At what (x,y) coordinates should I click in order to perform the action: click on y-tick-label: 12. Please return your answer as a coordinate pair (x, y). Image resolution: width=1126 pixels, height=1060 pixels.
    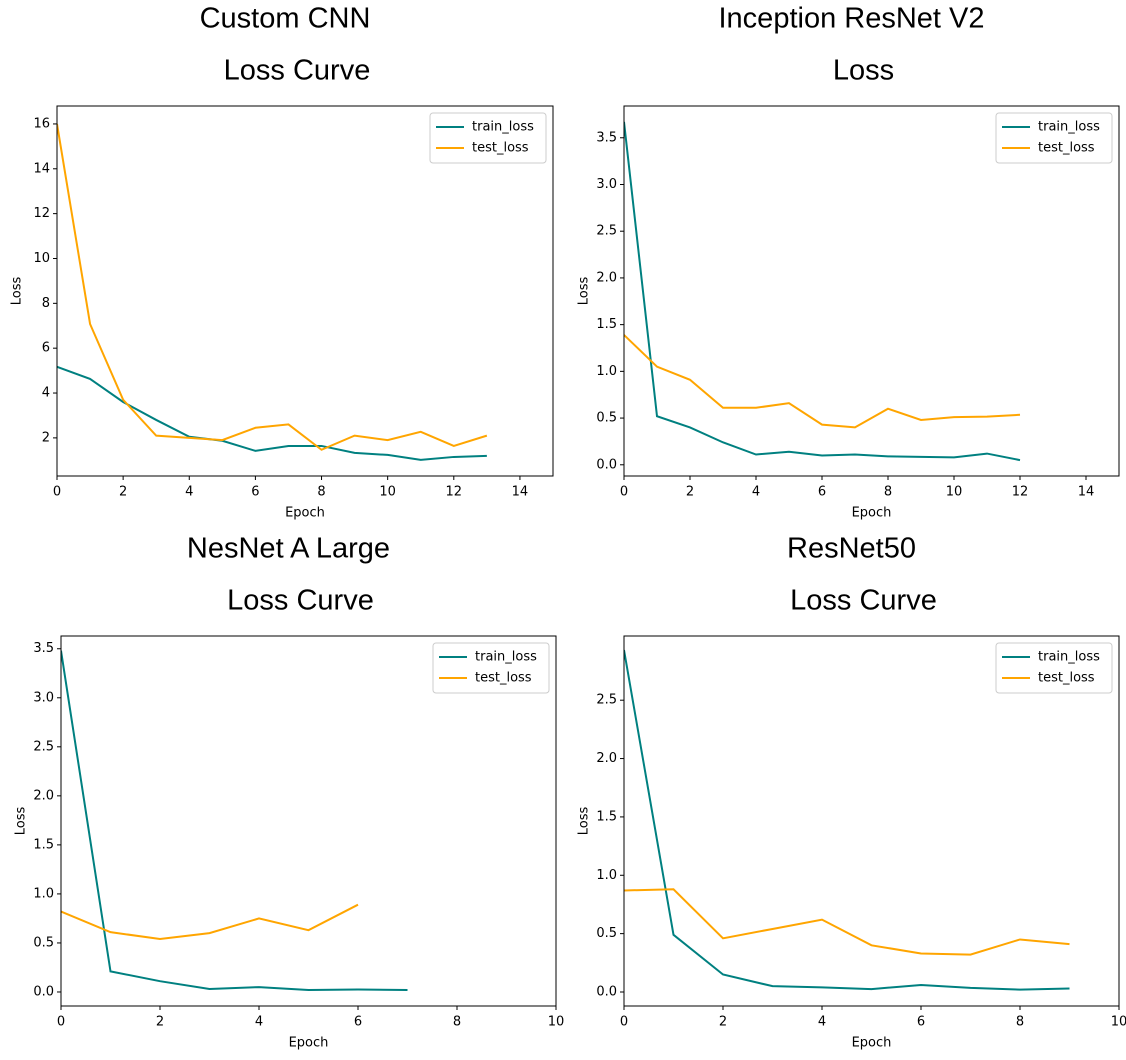
    Looking at the image, I should click on (41, 213).